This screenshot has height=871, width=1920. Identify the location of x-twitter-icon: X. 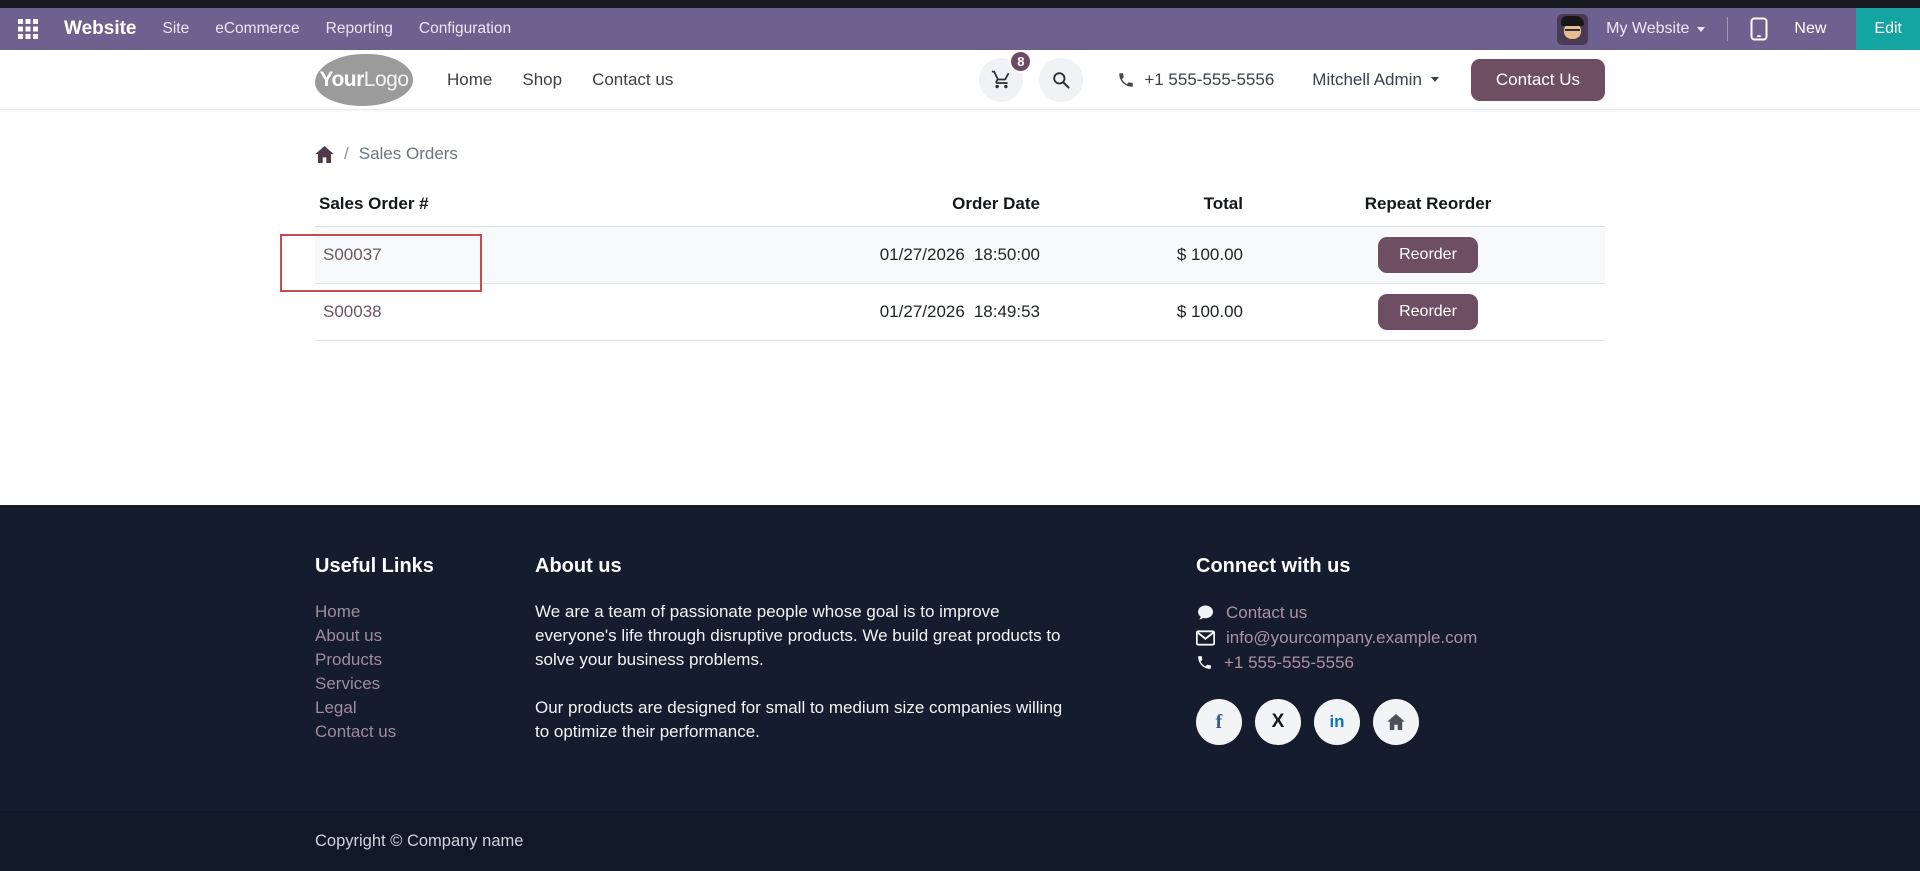
(1278, 721).